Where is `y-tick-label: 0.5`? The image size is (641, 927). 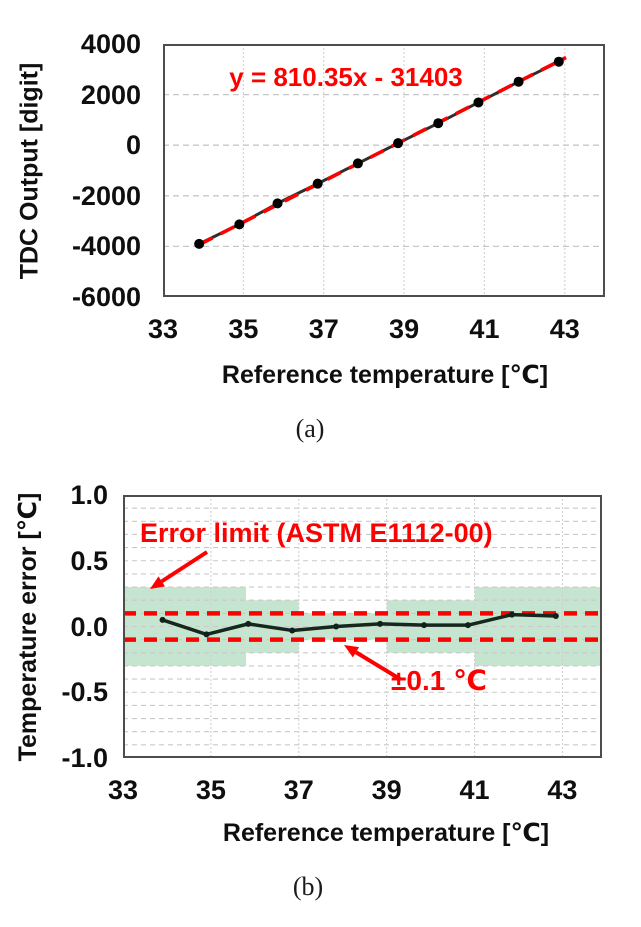 y-tick-label: 0.5 is located at coordinates (89, 560).